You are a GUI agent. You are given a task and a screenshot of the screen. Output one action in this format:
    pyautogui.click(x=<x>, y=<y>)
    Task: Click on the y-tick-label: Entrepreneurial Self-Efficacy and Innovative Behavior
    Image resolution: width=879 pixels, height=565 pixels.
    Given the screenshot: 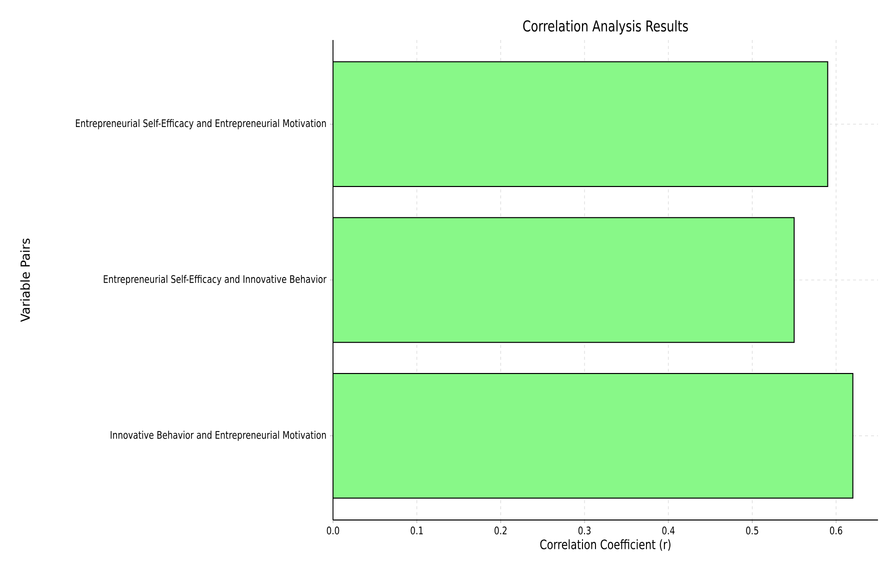 What is the action you would take?
    pyautogui.click(x=215, y=280)
    